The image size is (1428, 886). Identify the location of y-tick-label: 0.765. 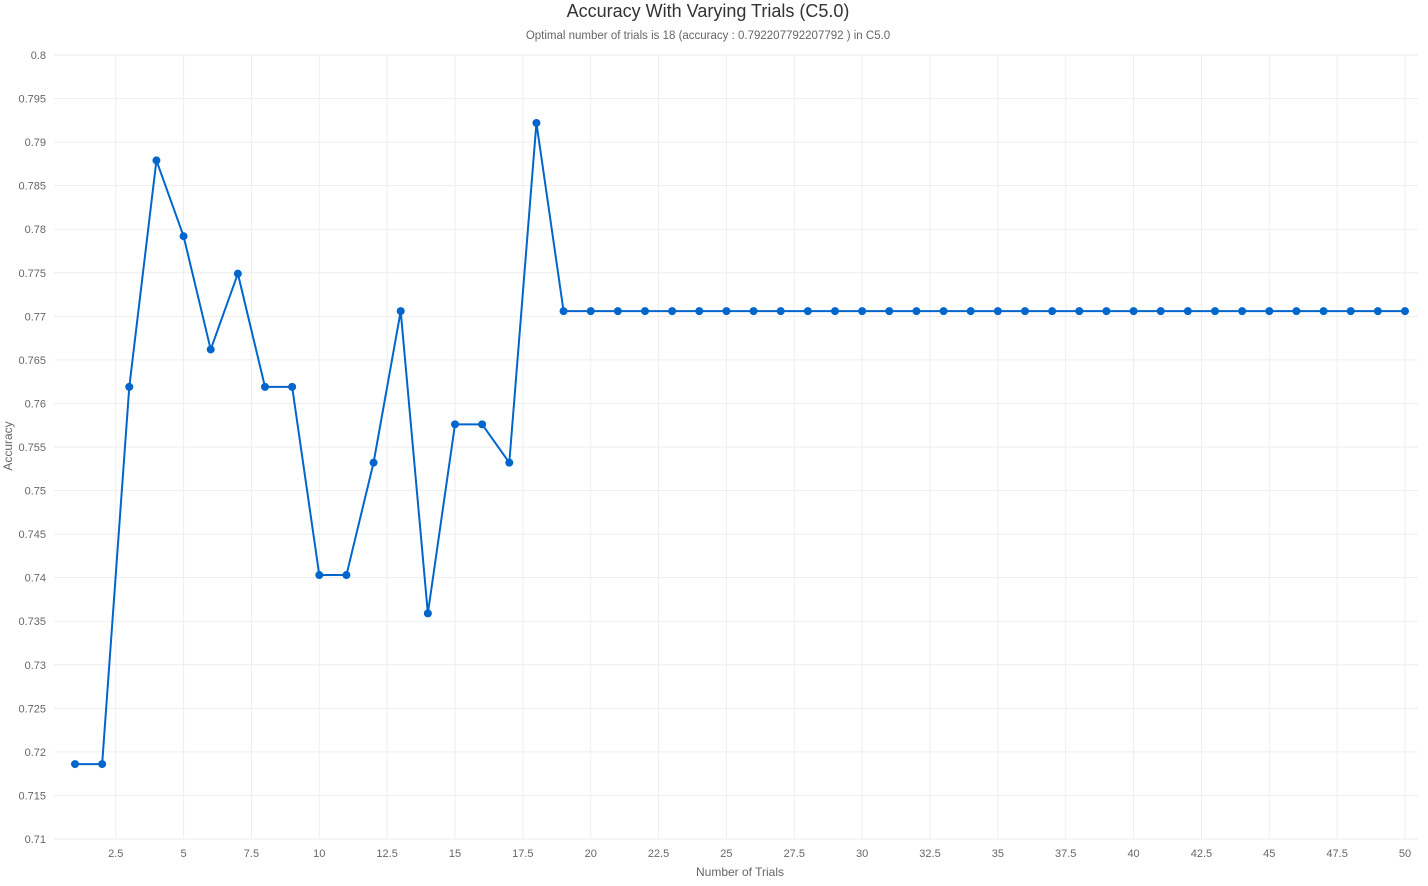
(32, 361).